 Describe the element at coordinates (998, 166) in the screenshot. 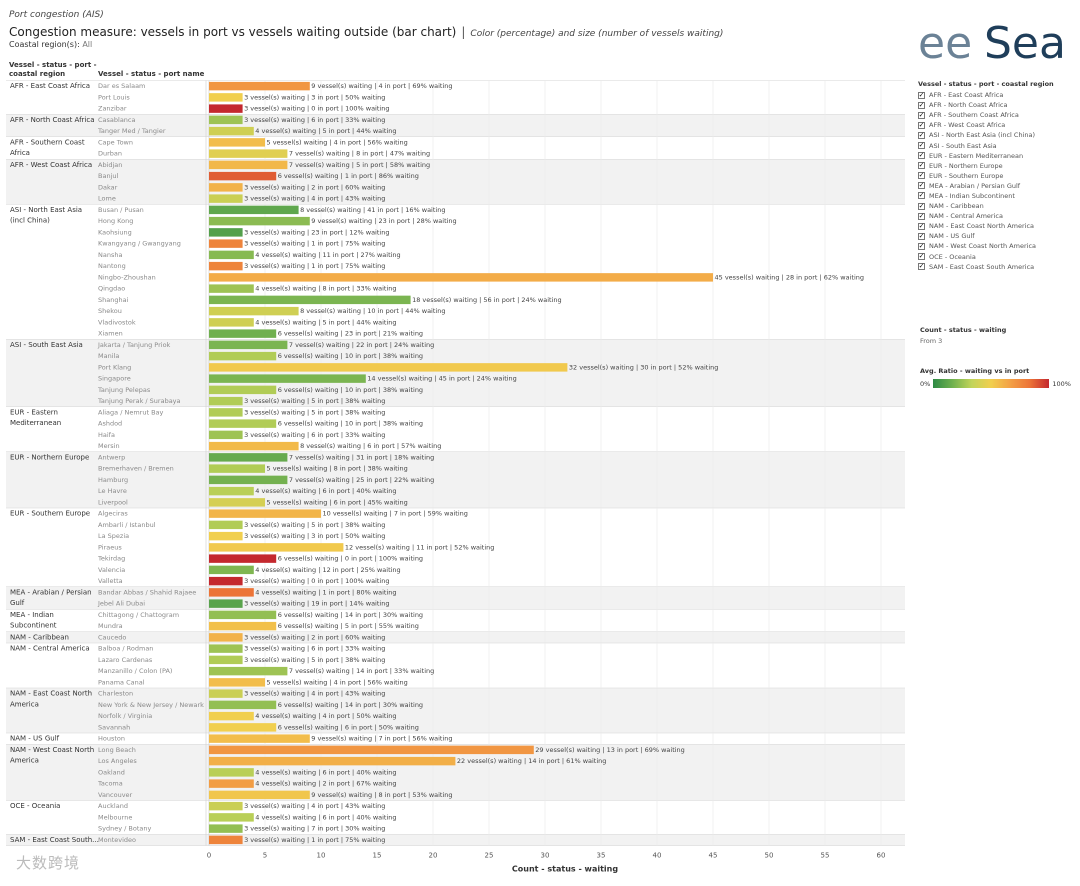

I see `legend-item: ✓ EUR - Northern Europe` at that location.